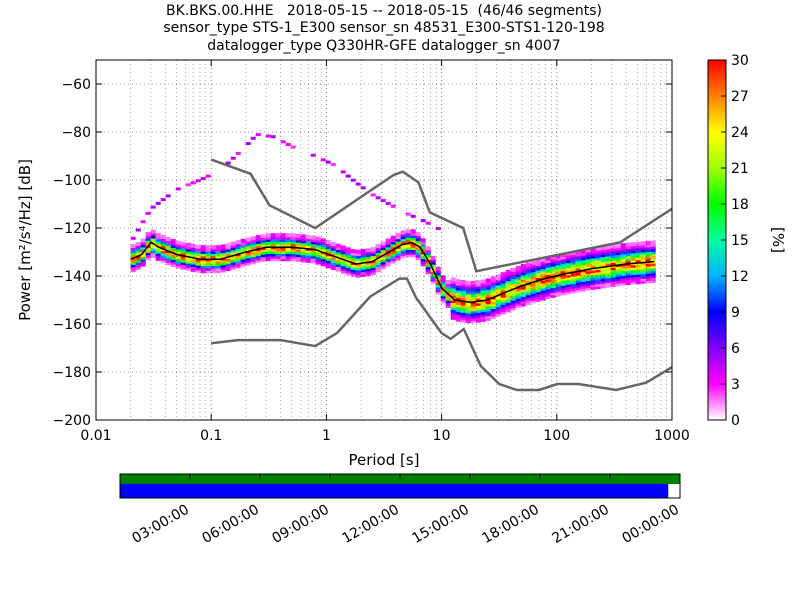 The image size is (800, 600). I want to click on y-axis-label: Power [m²/s⁴/Hz] [dB], so click(25, 240).